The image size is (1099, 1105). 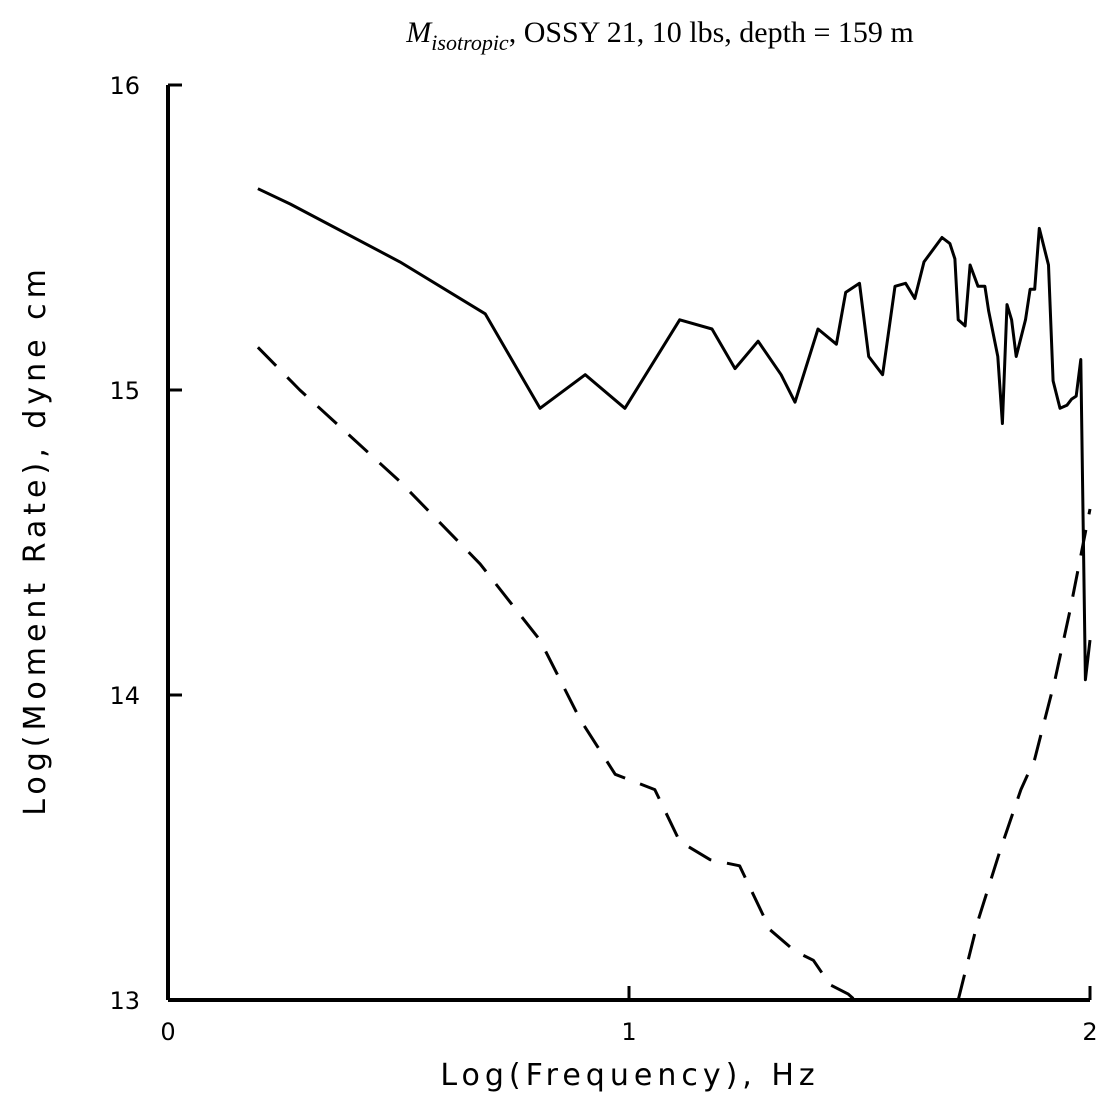 I want to click on title-symbol: M, so click(x=419, y=32).